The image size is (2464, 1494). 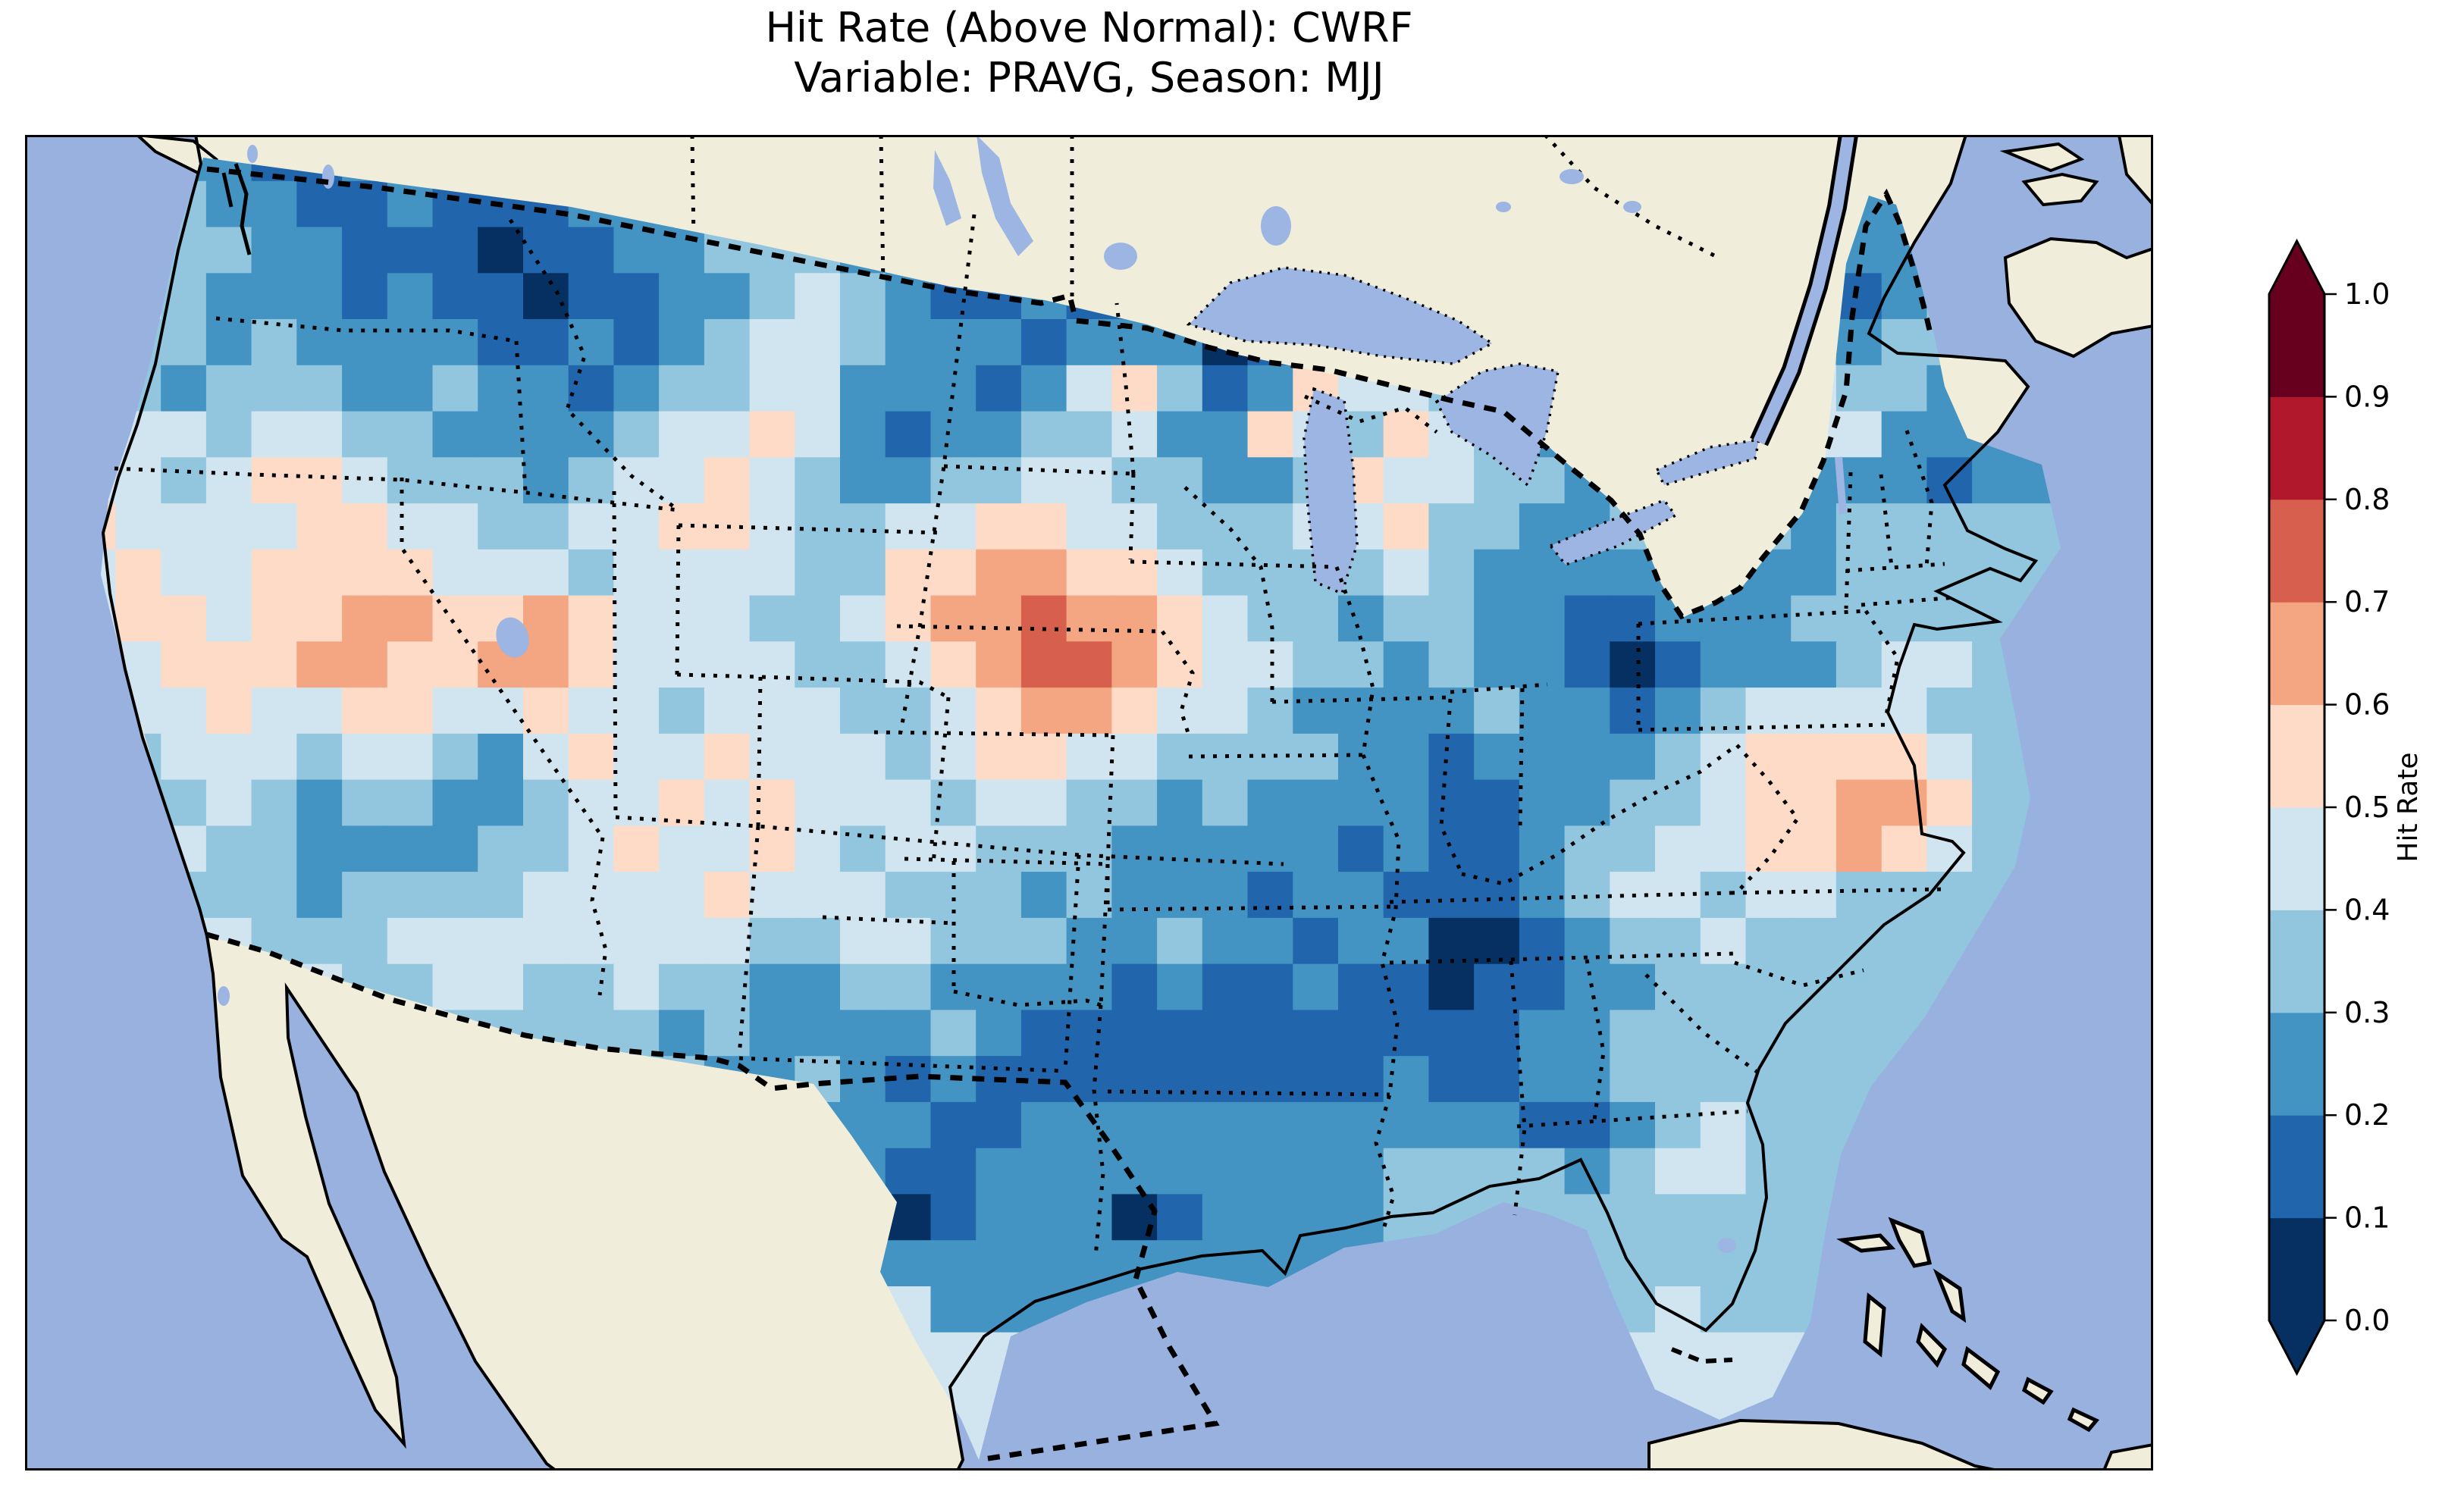 I want to click on grand-bahama, so click(x=1866, y=1243).